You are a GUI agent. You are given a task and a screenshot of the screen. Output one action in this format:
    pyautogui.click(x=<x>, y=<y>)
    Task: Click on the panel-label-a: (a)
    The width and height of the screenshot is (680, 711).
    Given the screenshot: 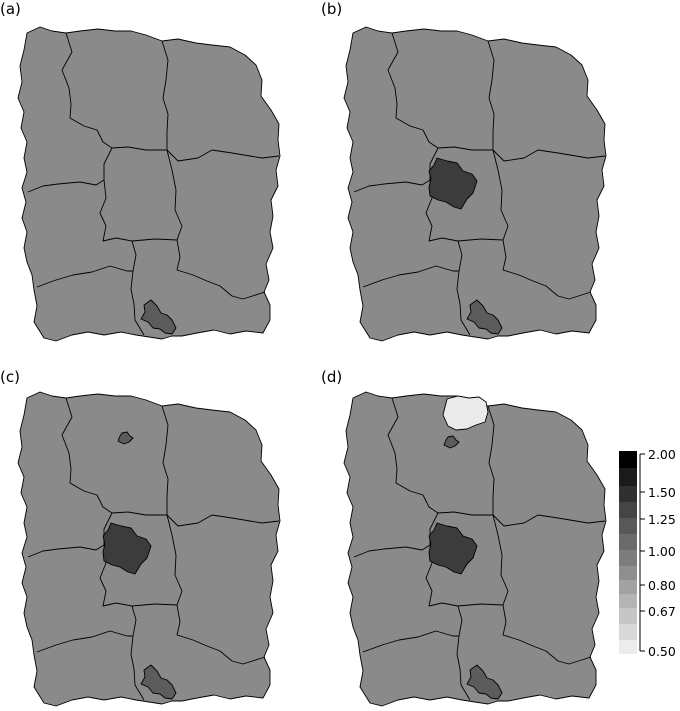 What is the action you would take?
    pyautogui.click(x=10, y=9)
    